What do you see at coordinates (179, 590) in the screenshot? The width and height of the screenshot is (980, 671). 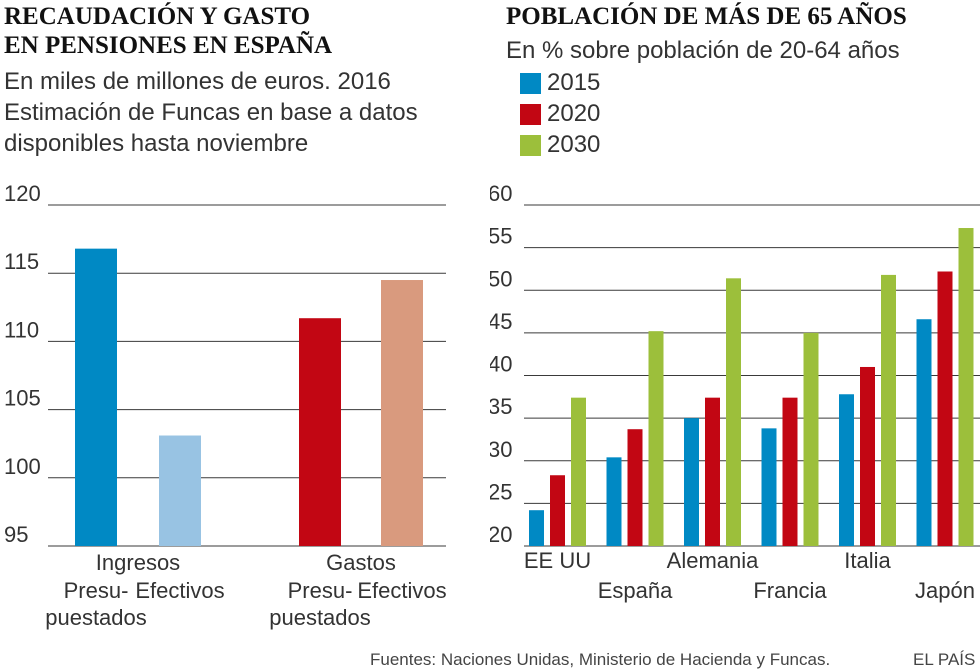 I see `bar-label-ingresos-efectivos-0: Efectivos` at bounding box center [179, 590].